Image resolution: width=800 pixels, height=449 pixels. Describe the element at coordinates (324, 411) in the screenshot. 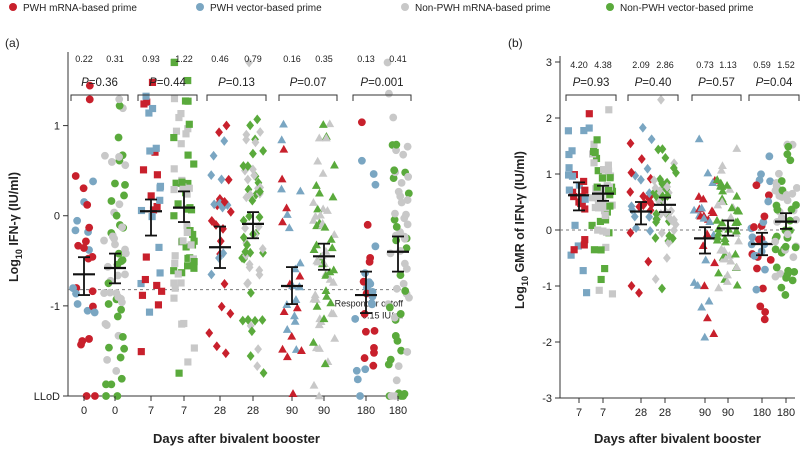

I see `x-tick-label: 90` at that location.